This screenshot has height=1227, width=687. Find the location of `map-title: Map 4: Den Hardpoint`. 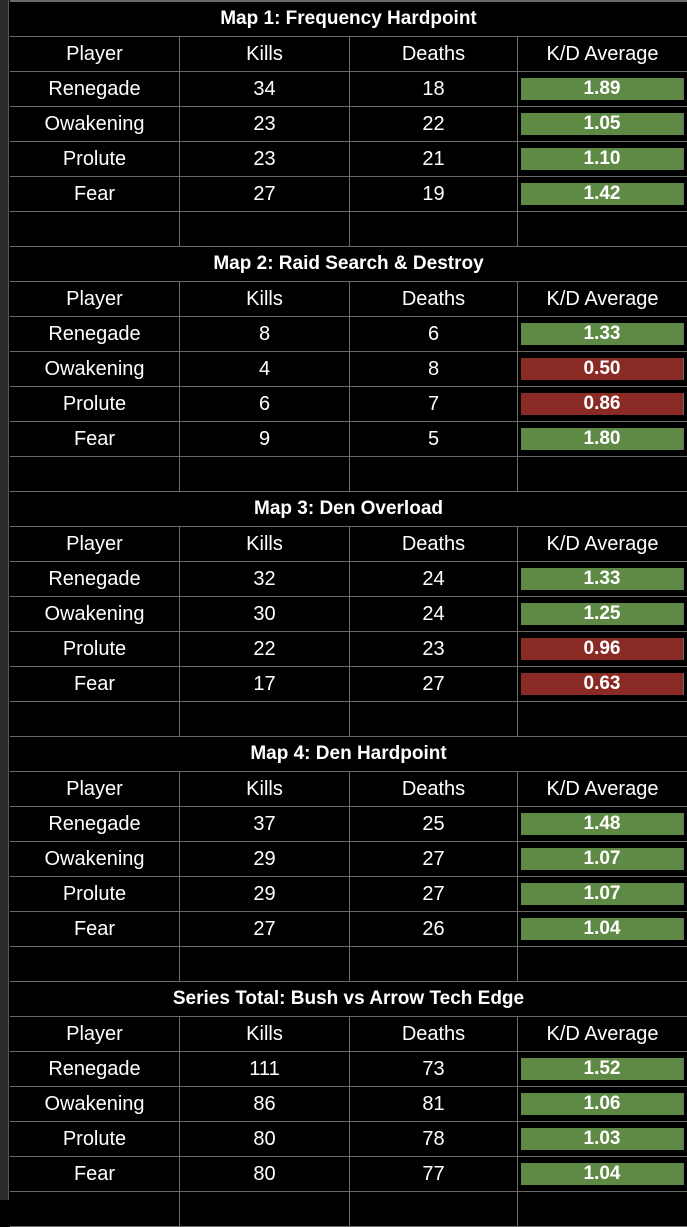

map-title: Map 4: Den Hardpoint is located at coordinates (348, 754).